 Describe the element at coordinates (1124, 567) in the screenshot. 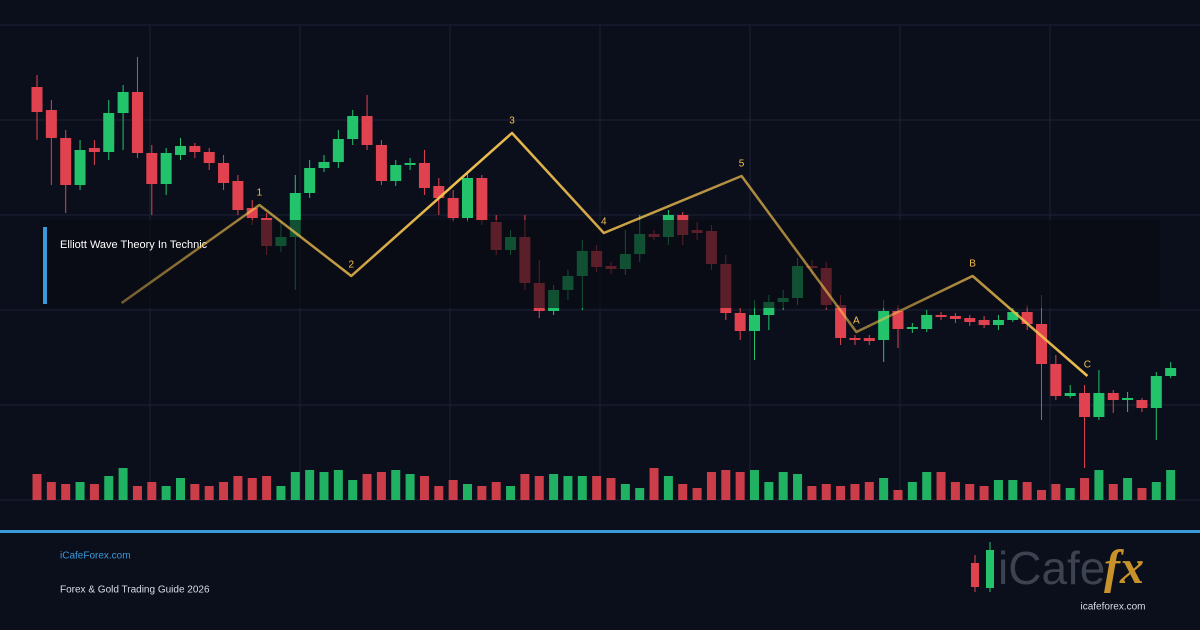

I see `logo-fx: fx` at that location.